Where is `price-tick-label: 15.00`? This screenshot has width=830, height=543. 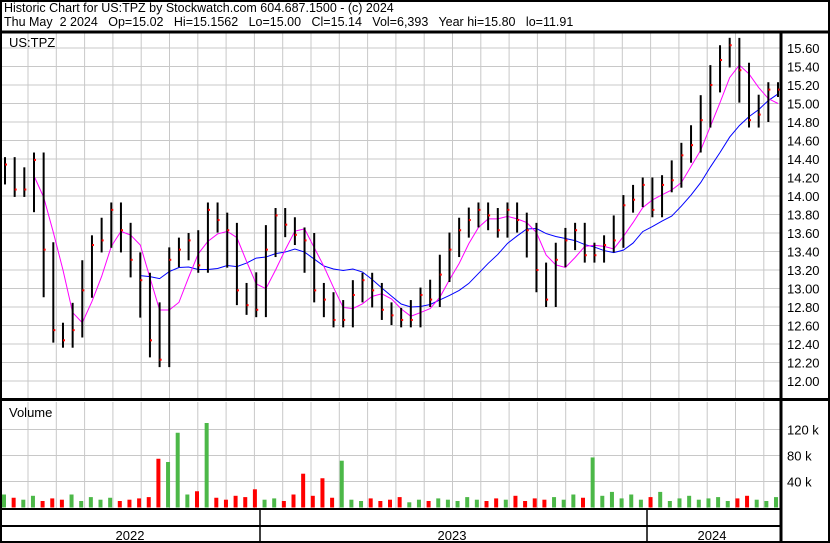
price-tick-label: 15.00 is located at coordinates (803, 104).